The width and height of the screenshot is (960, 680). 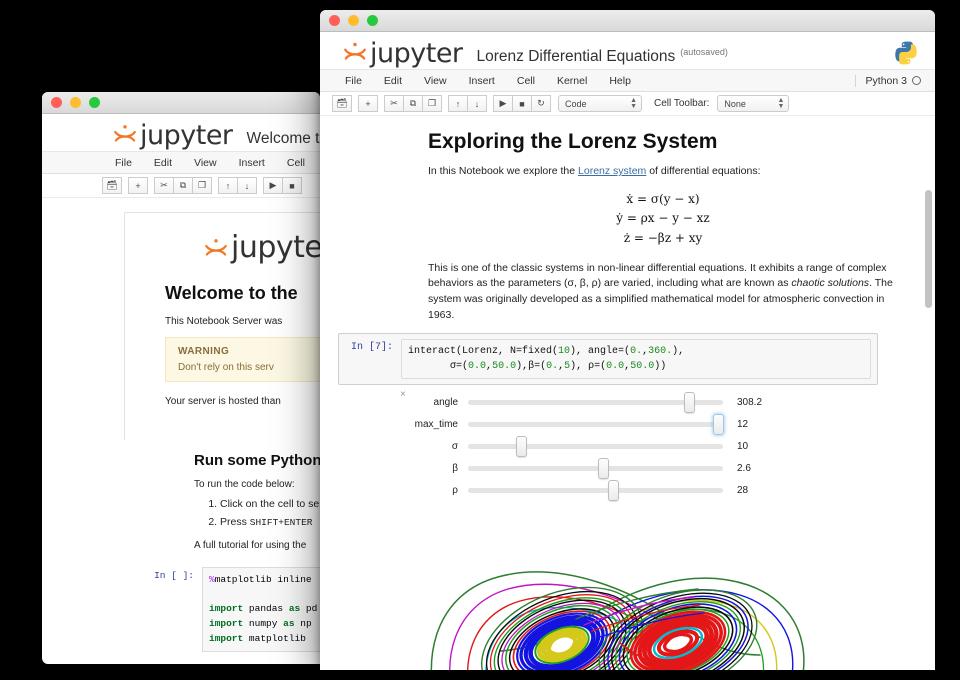 I want to click on autosaved-label: (autosaved), so click(x=704, y=51).